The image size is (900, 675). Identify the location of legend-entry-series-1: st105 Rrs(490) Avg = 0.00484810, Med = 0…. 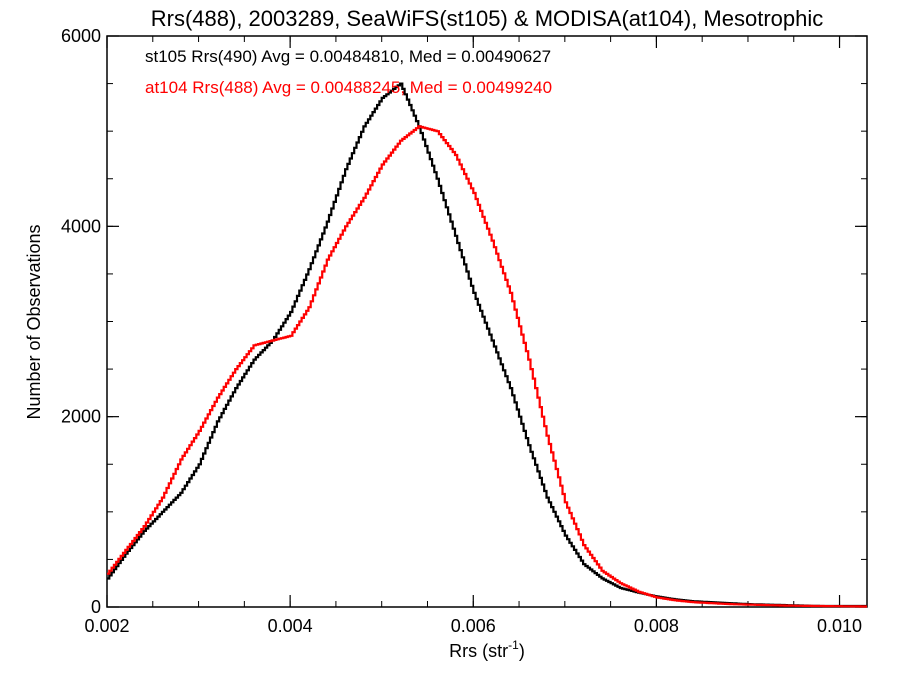
(348, 56).